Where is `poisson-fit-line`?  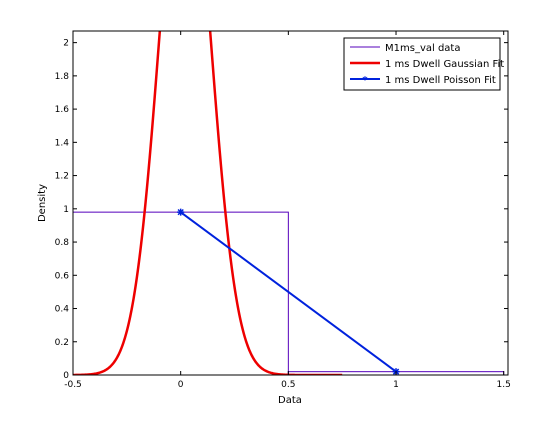 poisson-fit-line is located at coordinates (288, 292).